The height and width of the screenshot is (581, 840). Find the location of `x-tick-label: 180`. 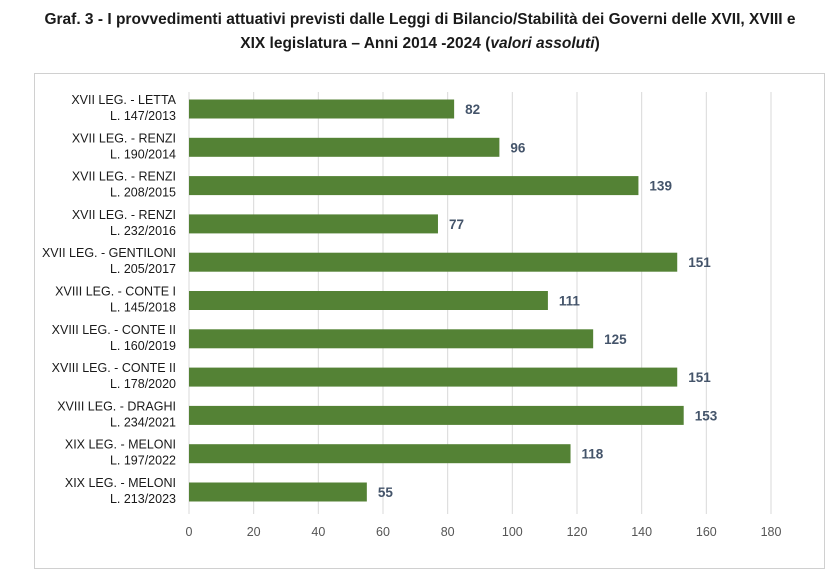

x-tick-label: 180 is located at coordinates (771, 532).